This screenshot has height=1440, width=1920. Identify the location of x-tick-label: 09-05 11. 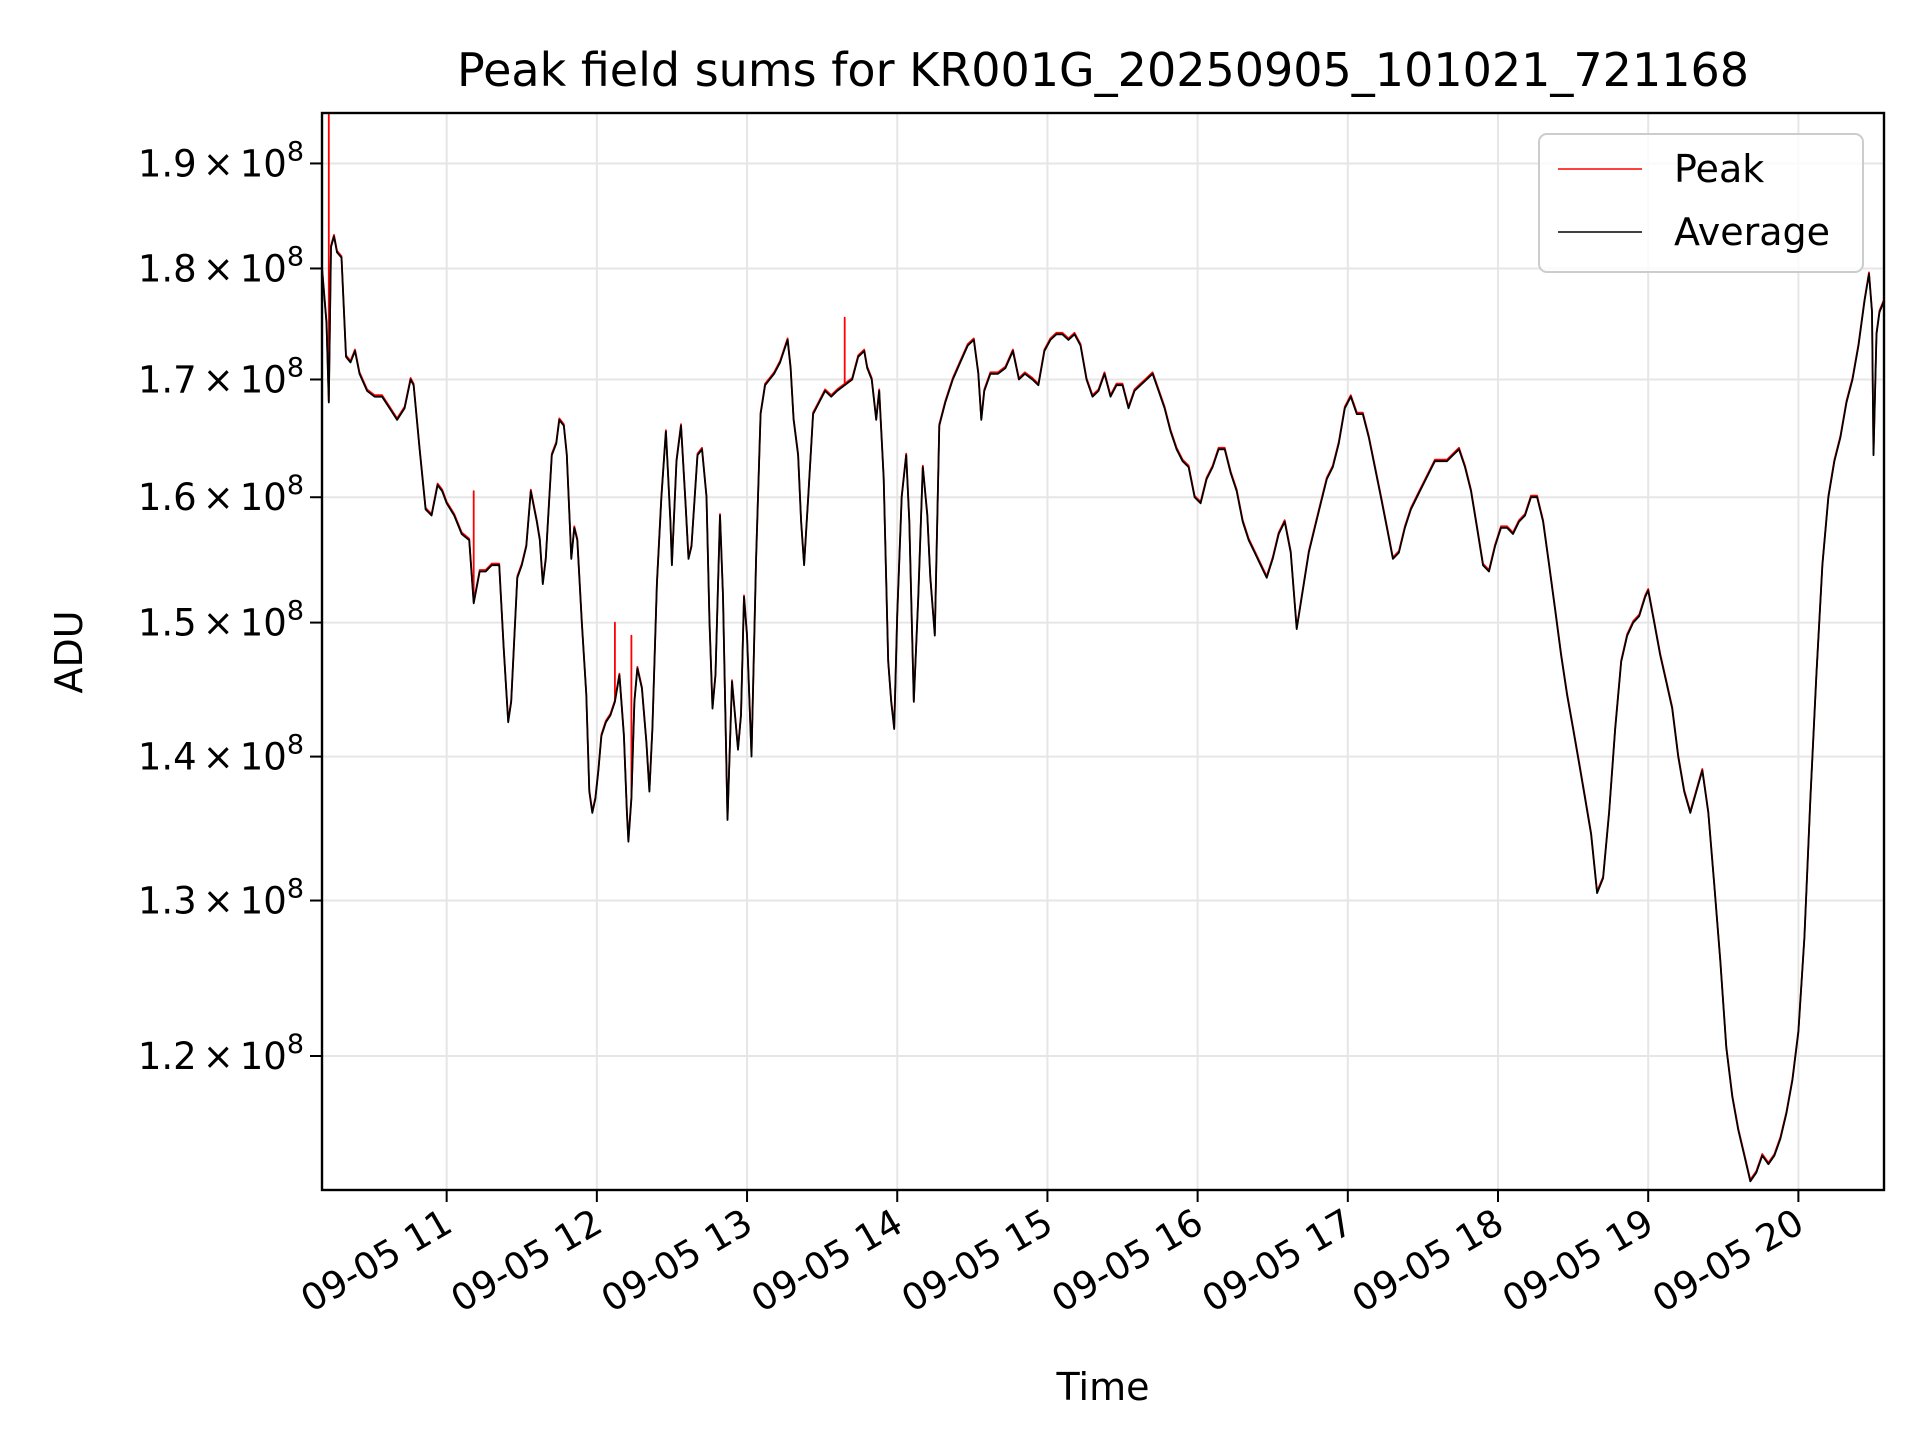
(377, 1261).